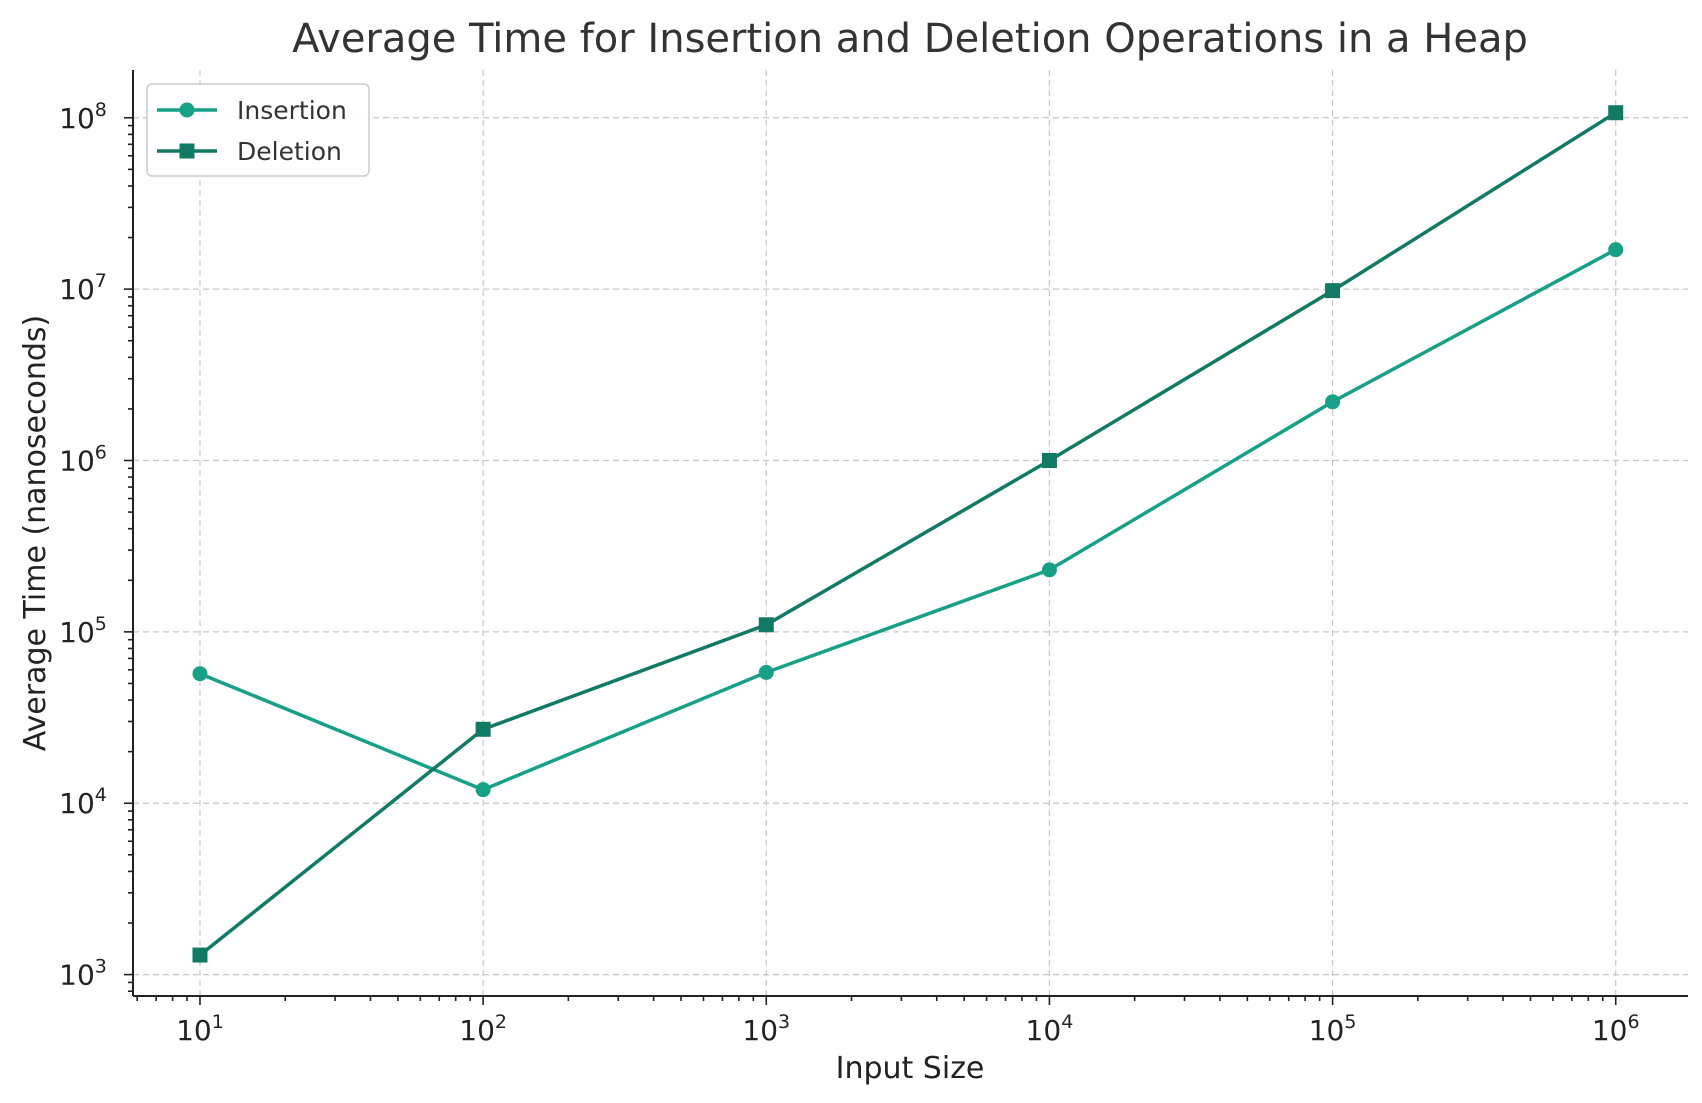 The image size is (1702, 1103). I want to click on y-axis-label: Average Time (nanoseconds), so click(35, 533).